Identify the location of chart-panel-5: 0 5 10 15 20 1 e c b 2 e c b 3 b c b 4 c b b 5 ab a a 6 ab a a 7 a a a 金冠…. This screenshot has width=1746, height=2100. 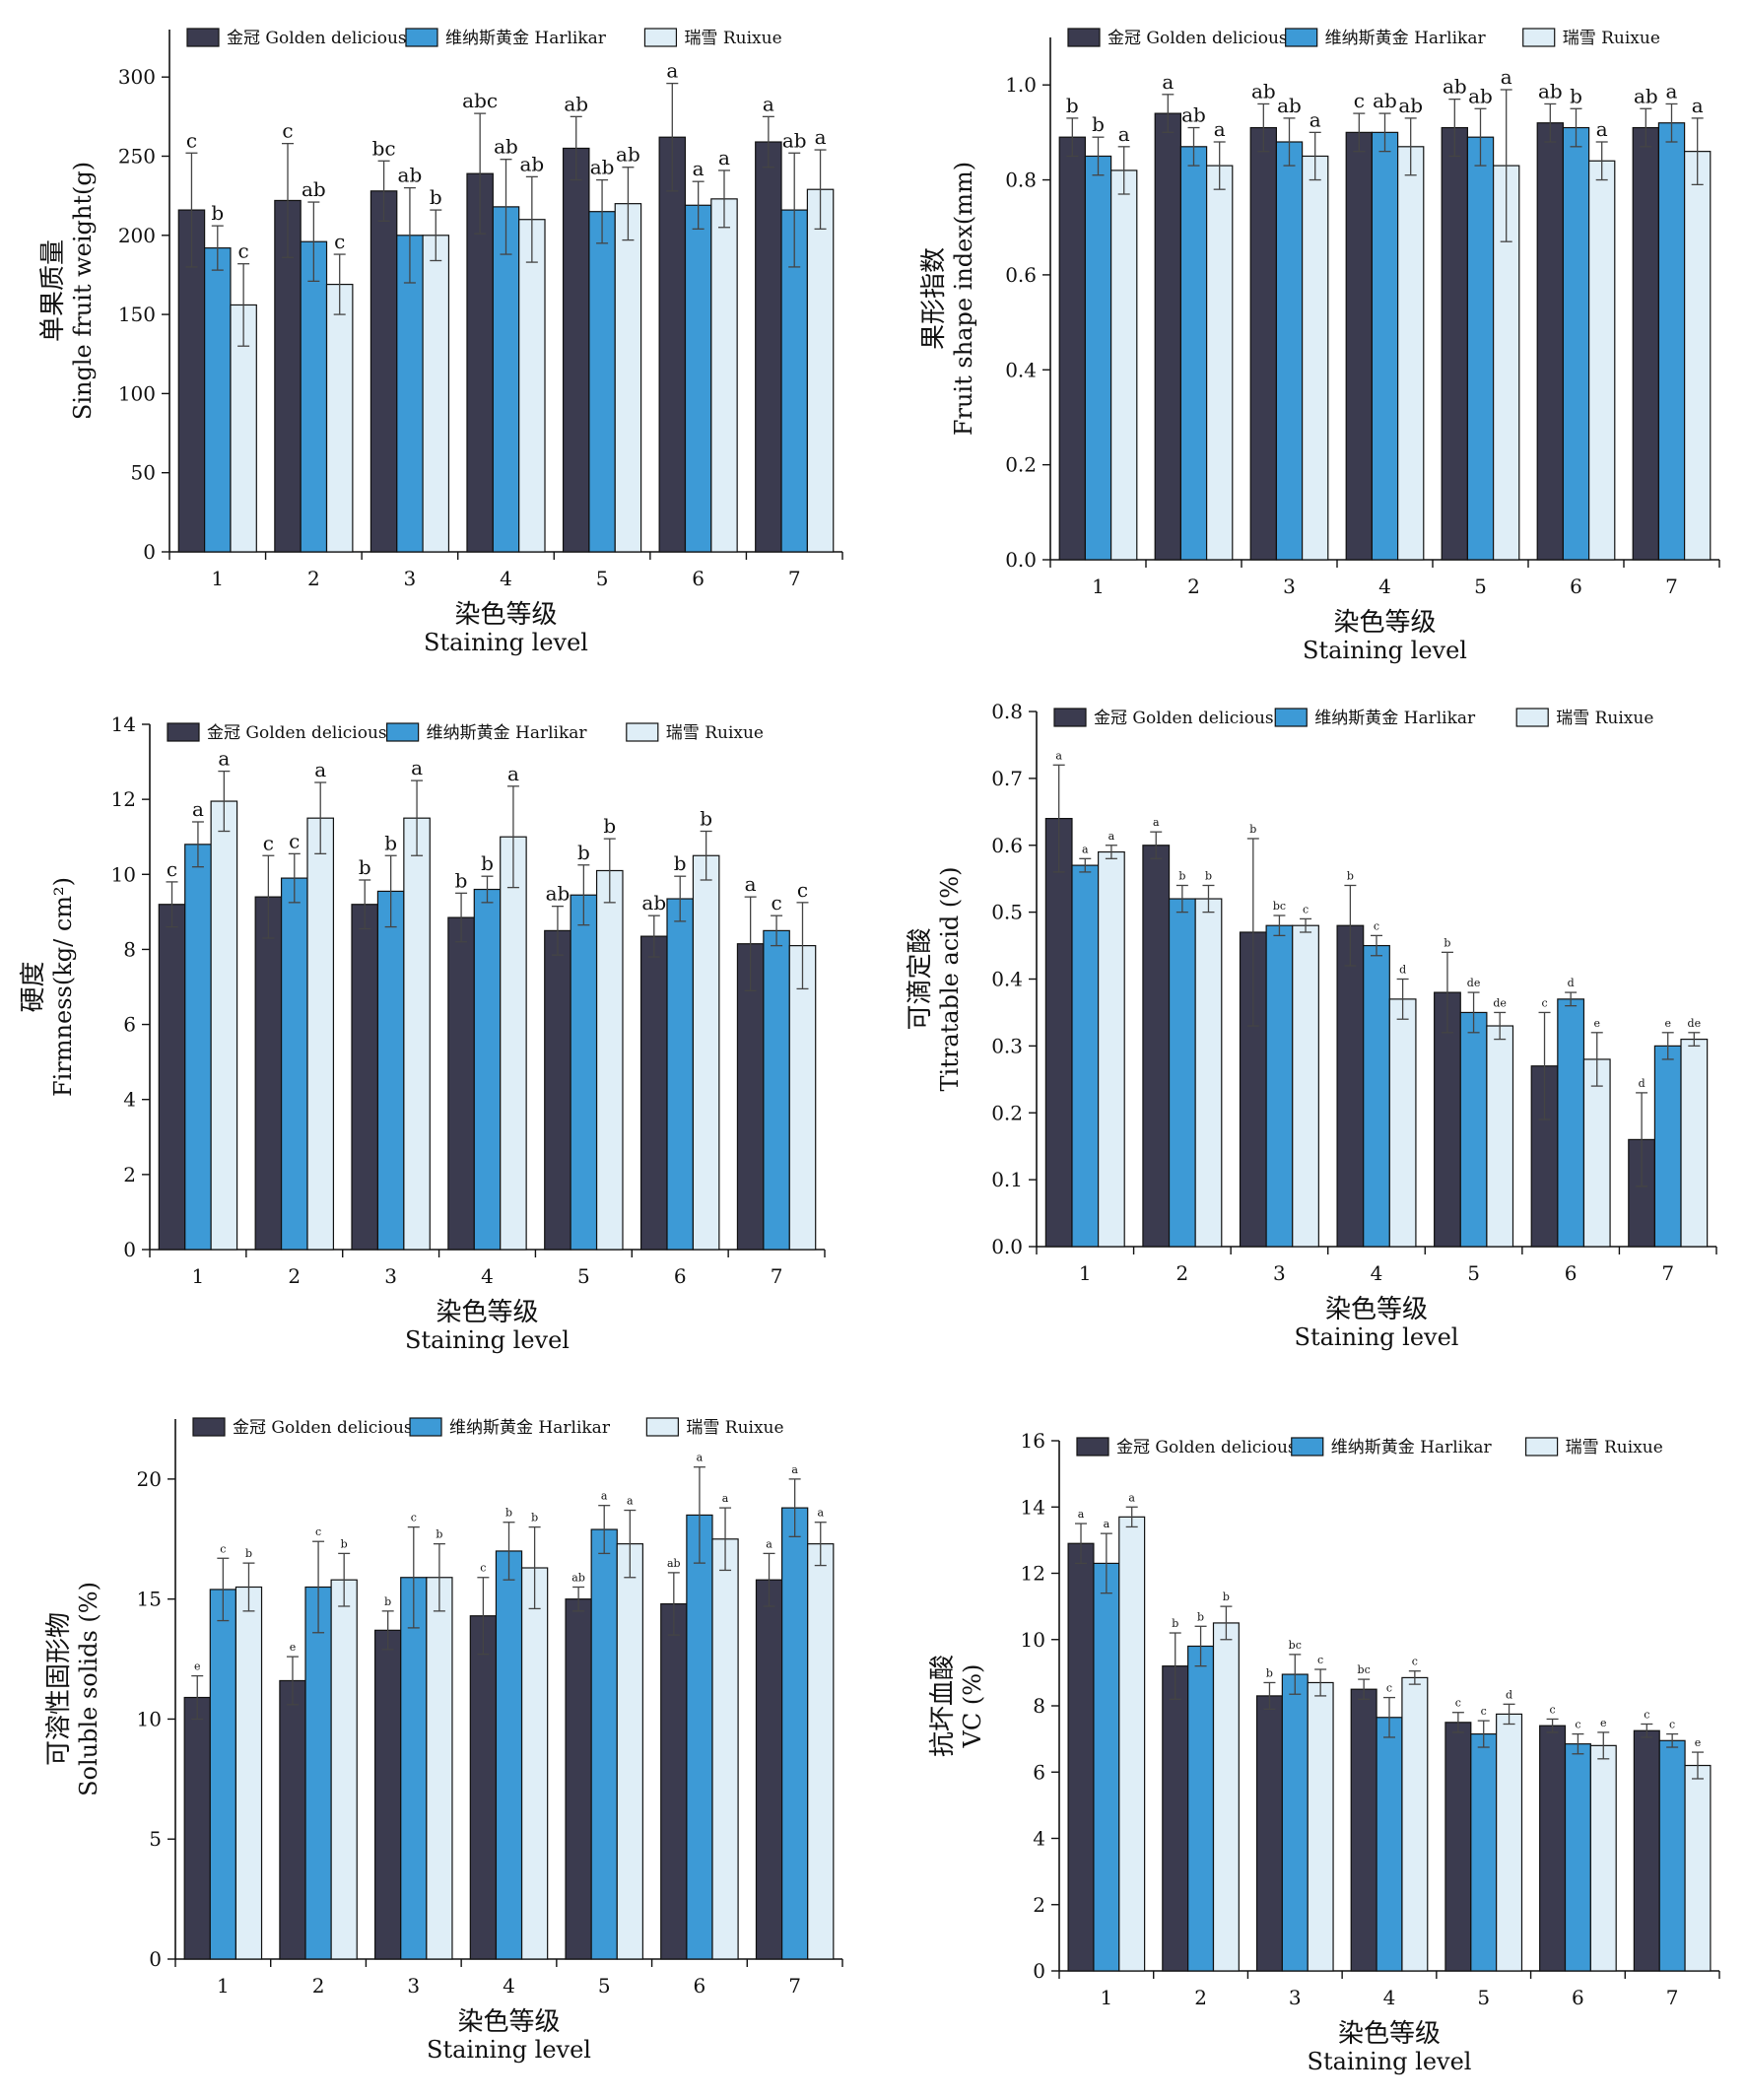
(443, 1740).